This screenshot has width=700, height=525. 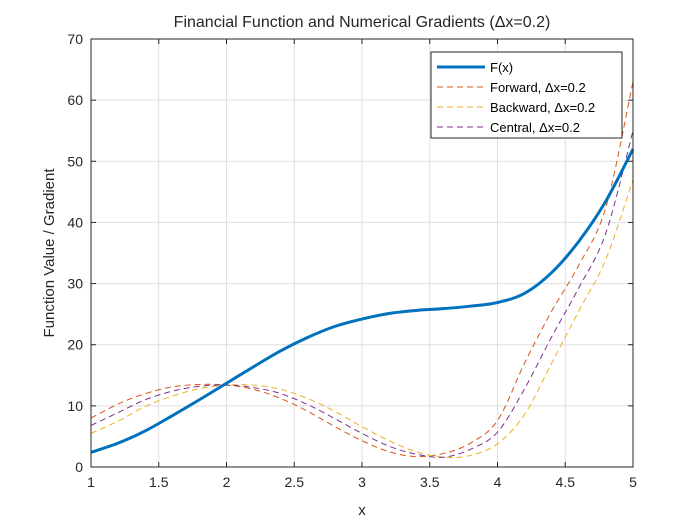 I want to click on y-tick-label: 20, so click(x=75, y=345).